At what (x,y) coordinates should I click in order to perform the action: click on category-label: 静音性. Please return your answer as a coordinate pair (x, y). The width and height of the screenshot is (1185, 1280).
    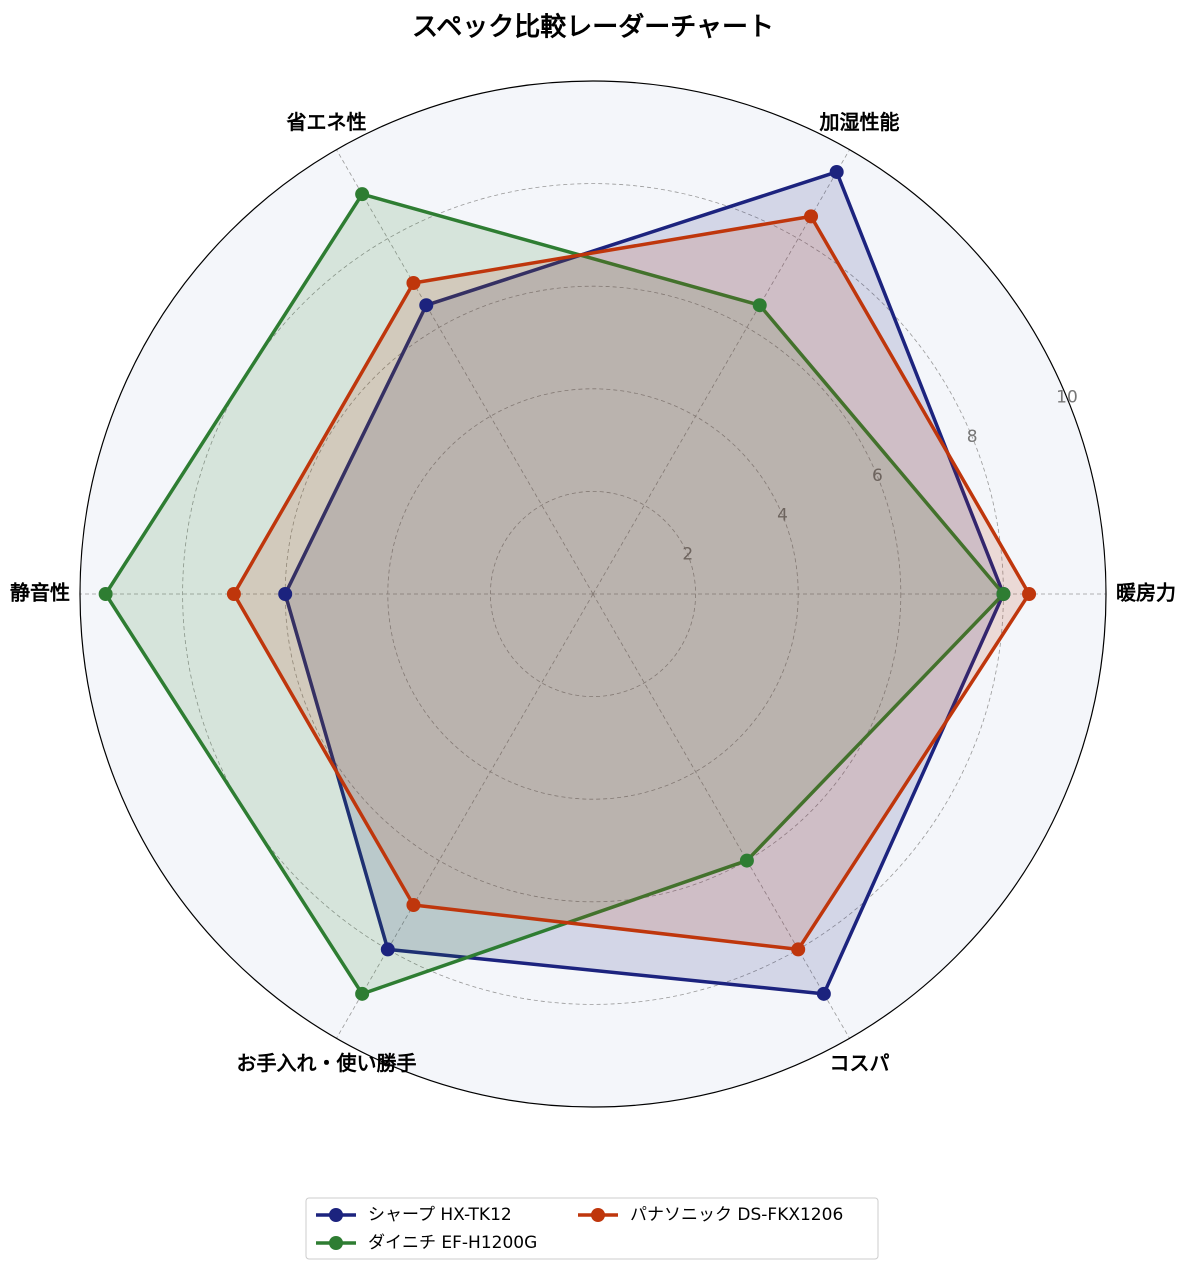
    Looking at the image, I should click on (40, 593).